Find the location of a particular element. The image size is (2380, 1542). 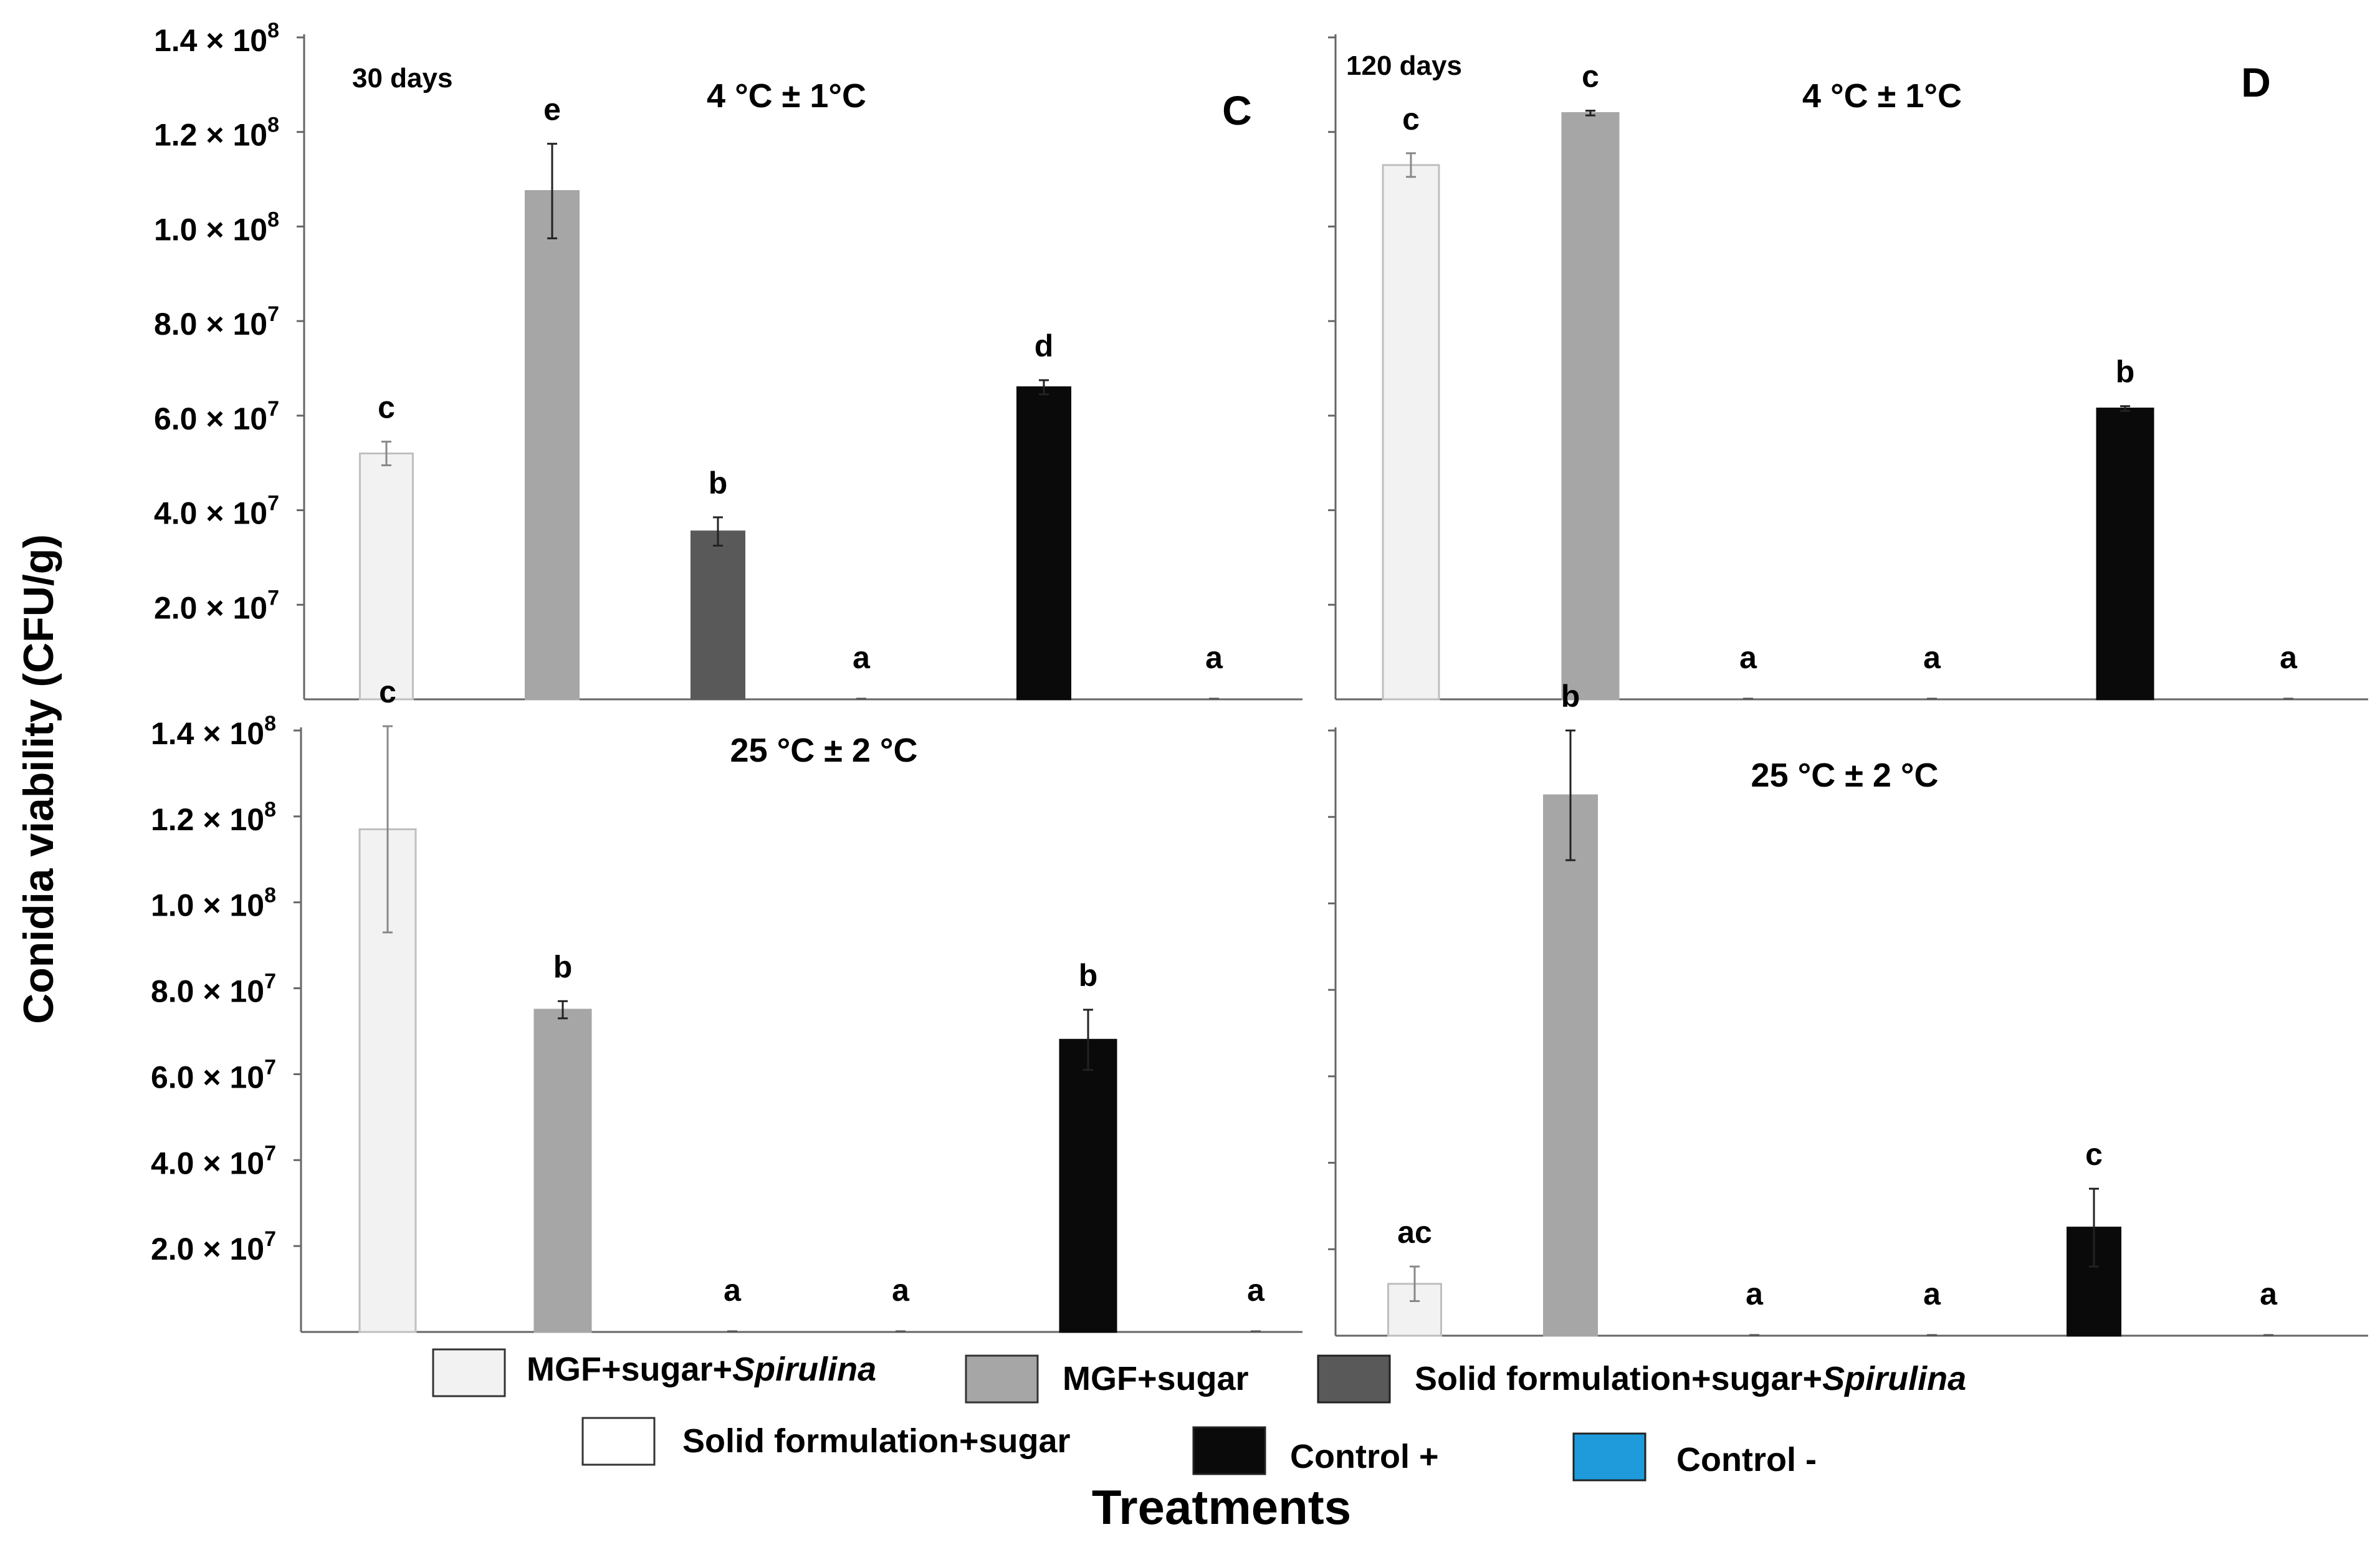

legend-label-text: Solid formulation+sugar is located at coordinates (876, 1441).